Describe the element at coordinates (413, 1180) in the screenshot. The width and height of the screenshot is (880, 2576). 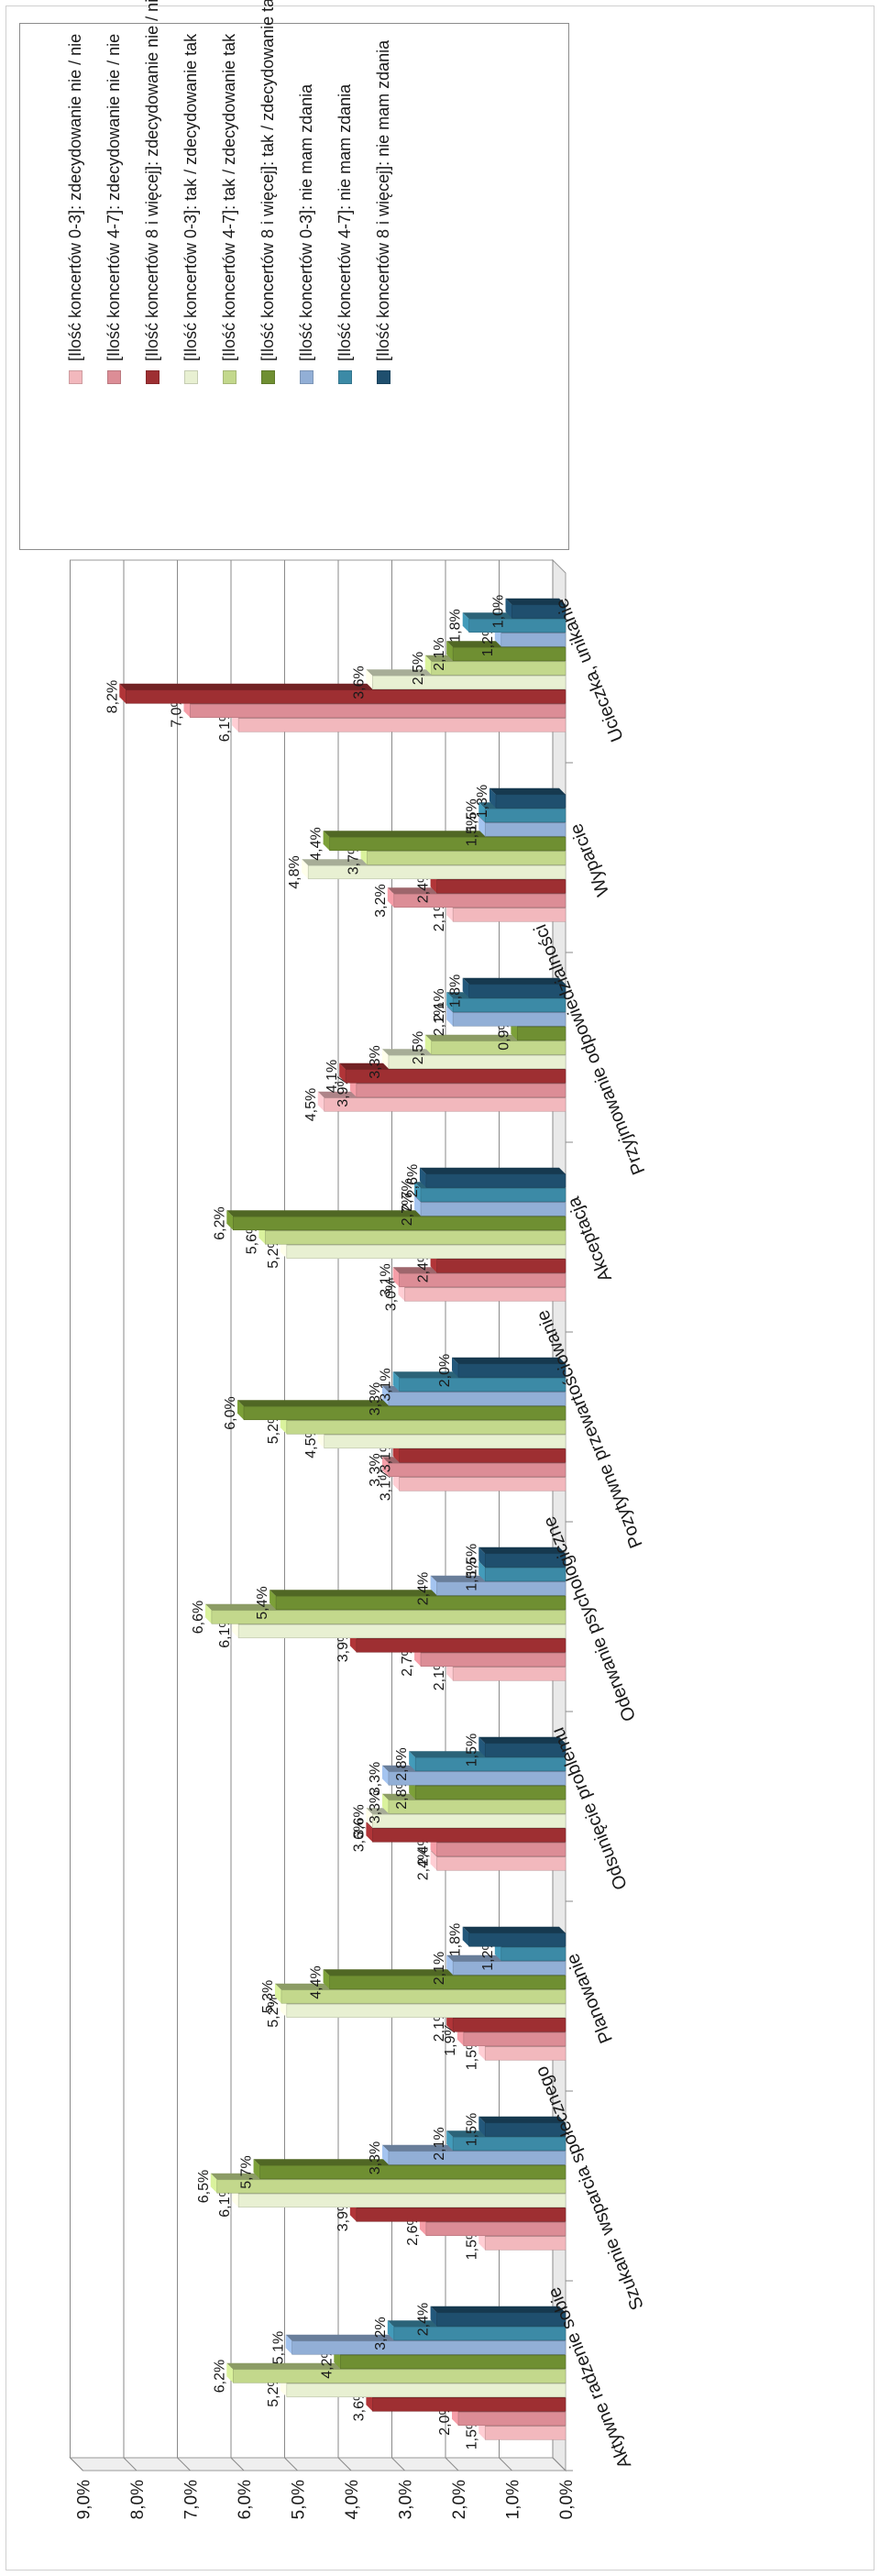
I see `data-label: 2,6%` at that location.